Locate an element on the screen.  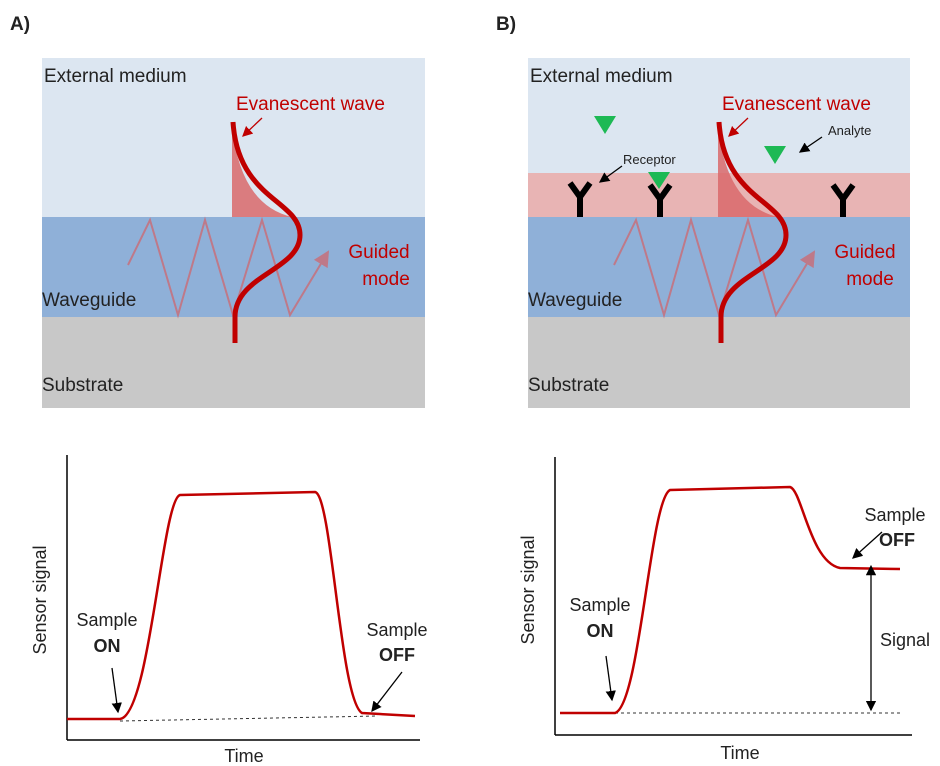
panel-label: B) is located at coordinates (506, 24).